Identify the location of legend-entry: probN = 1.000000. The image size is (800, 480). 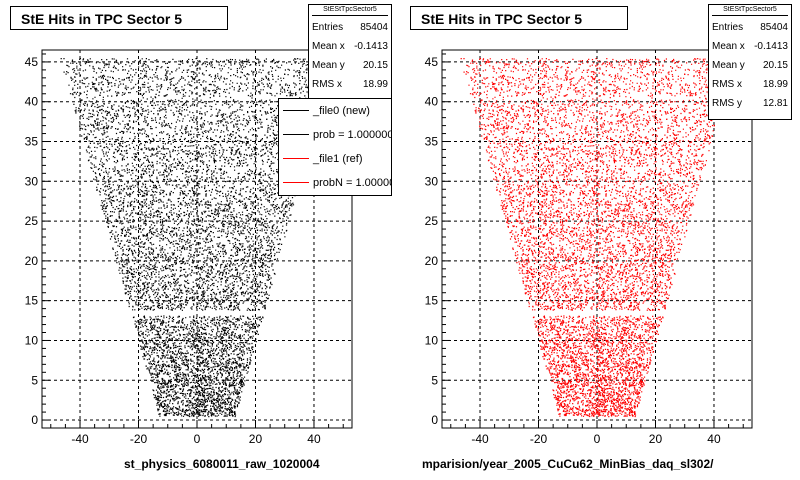
(335, 183).